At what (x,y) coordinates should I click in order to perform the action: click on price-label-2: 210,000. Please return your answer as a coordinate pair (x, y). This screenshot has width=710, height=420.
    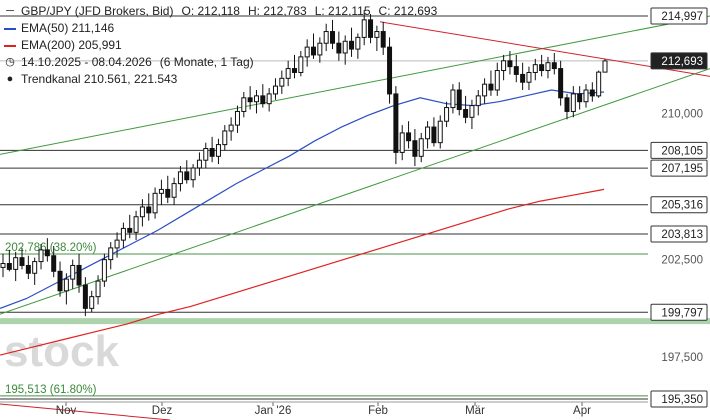
    Looking at the image, I should click on (682, 114).